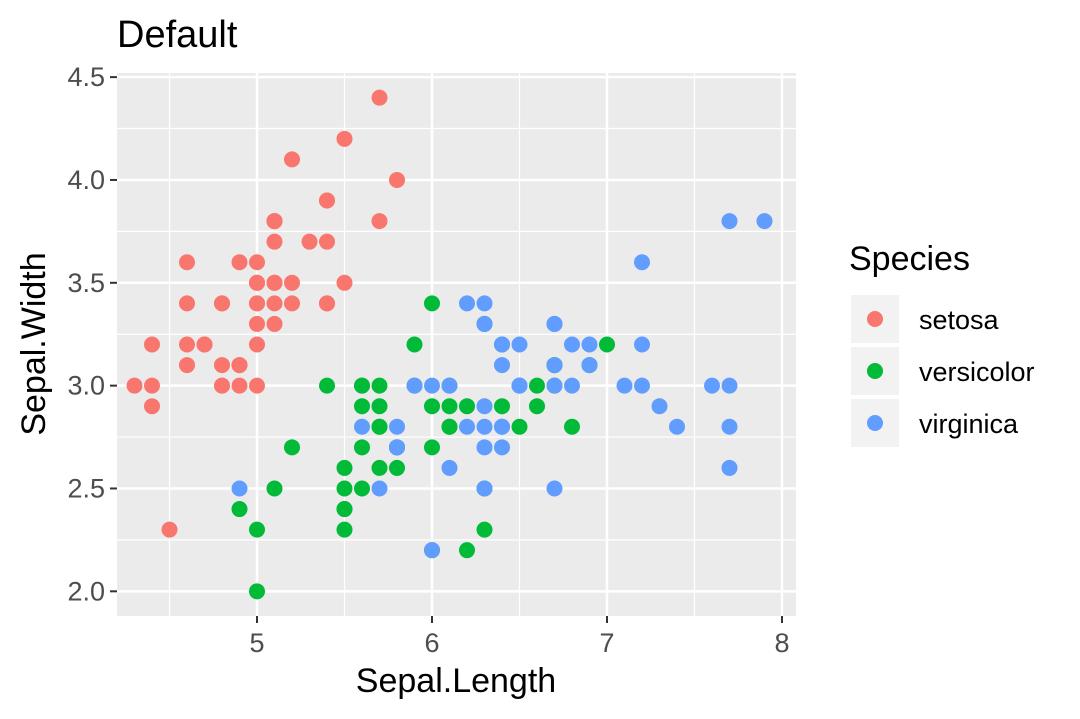 This screenshot has height=719, width=1080. I want to click on y-tick-label: 2.5, so click(86, 488).